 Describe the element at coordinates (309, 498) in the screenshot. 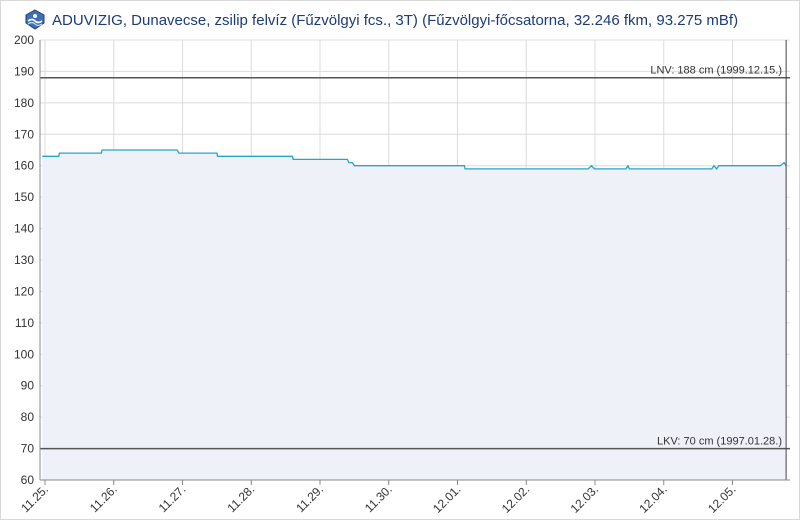

I see `x-tick-label: 11.29.` at that location.